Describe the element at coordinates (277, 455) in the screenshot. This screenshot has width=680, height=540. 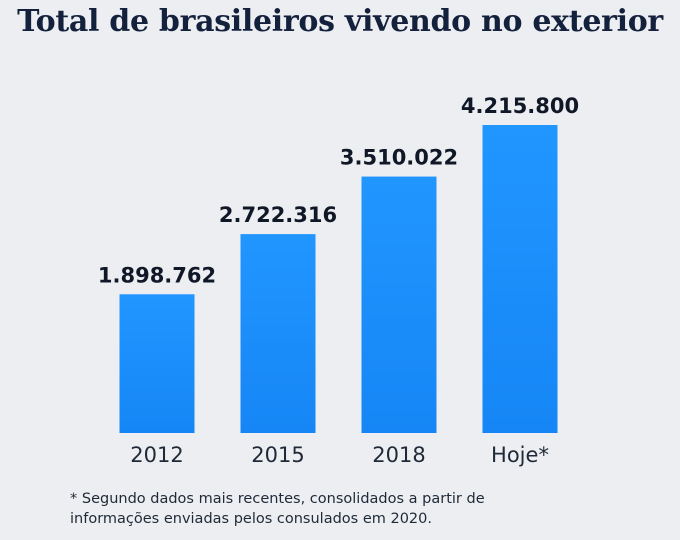
I see `category-label: 2015` at that location.